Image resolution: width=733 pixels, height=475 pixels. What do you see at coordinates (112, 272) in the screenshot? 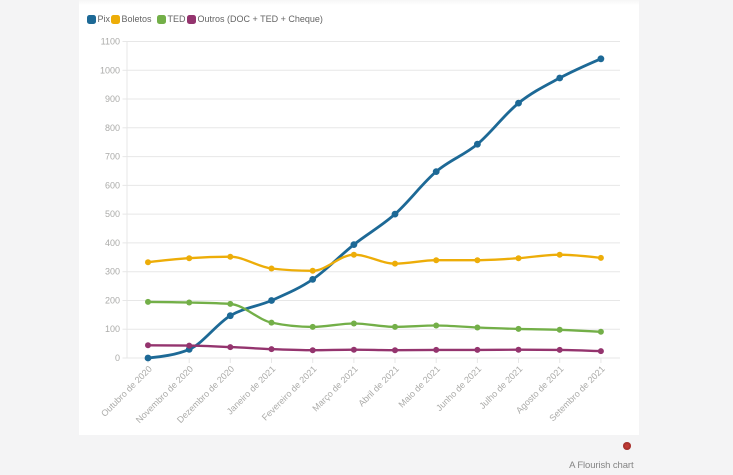
I see `svg-text: 300` at bounding box center [112, 272].